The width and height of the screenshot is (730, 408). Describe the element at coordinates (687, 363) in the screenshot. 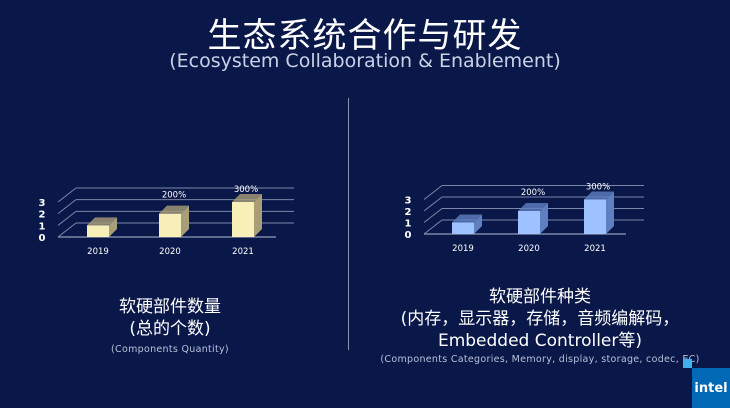

I see `logo-accent` at that location.